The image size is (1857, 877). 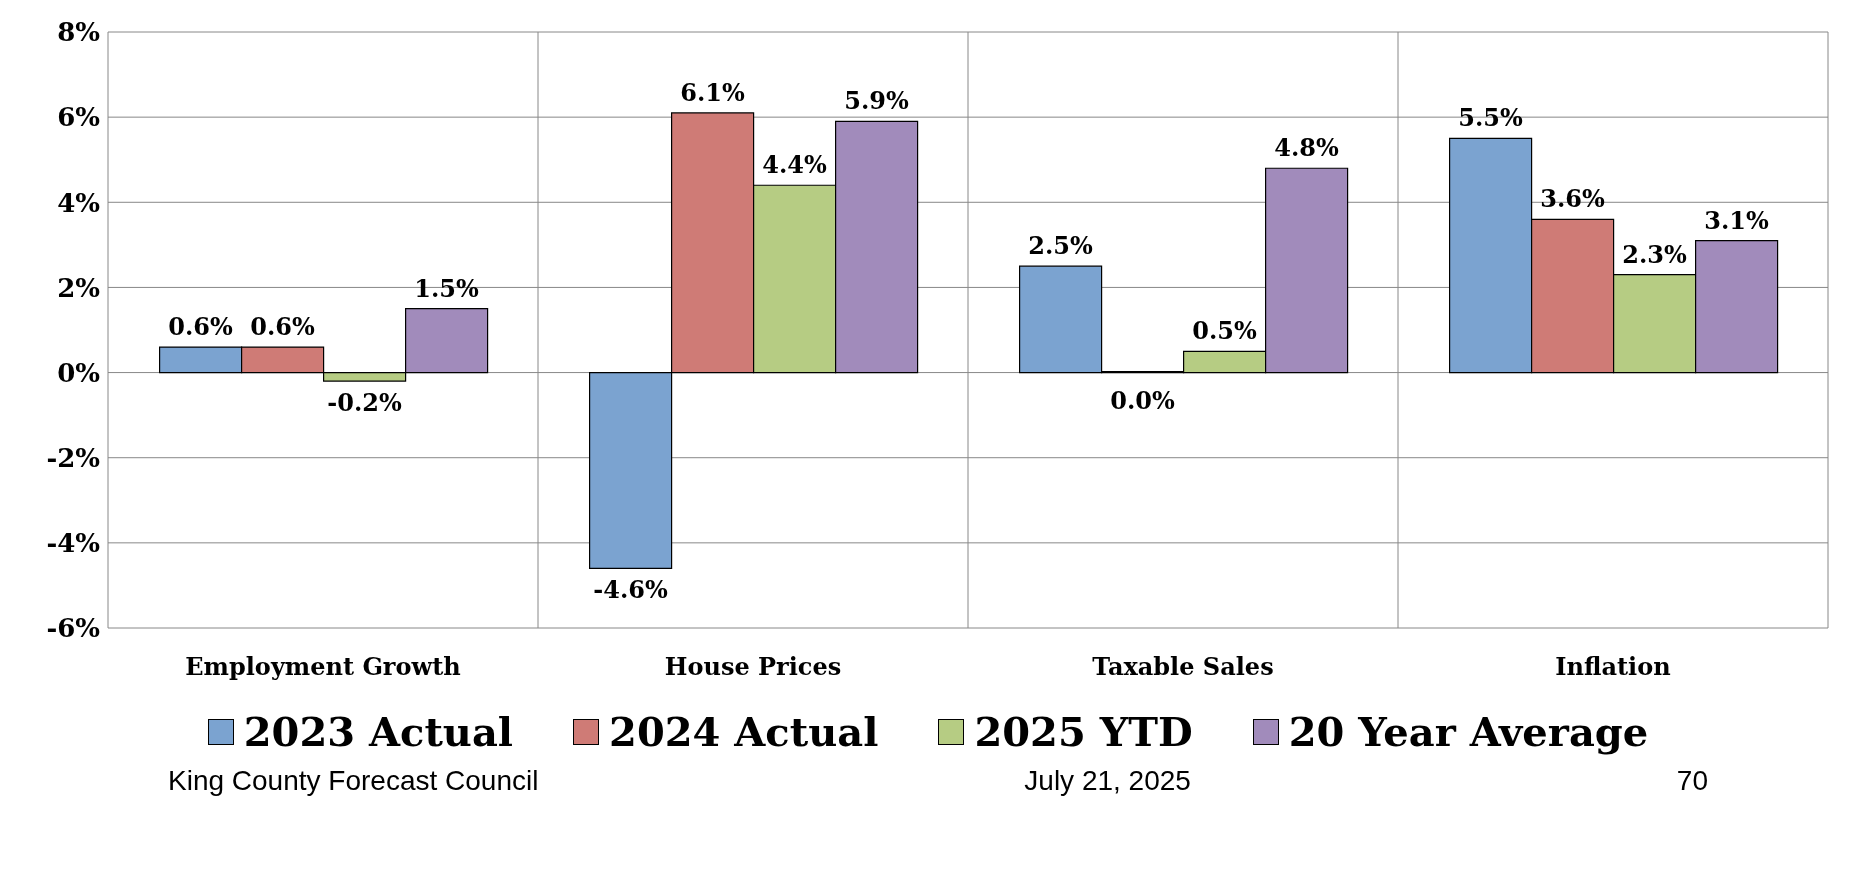 I want to click on x-tick-label: Employment Growth, so click(x=323, y=667).